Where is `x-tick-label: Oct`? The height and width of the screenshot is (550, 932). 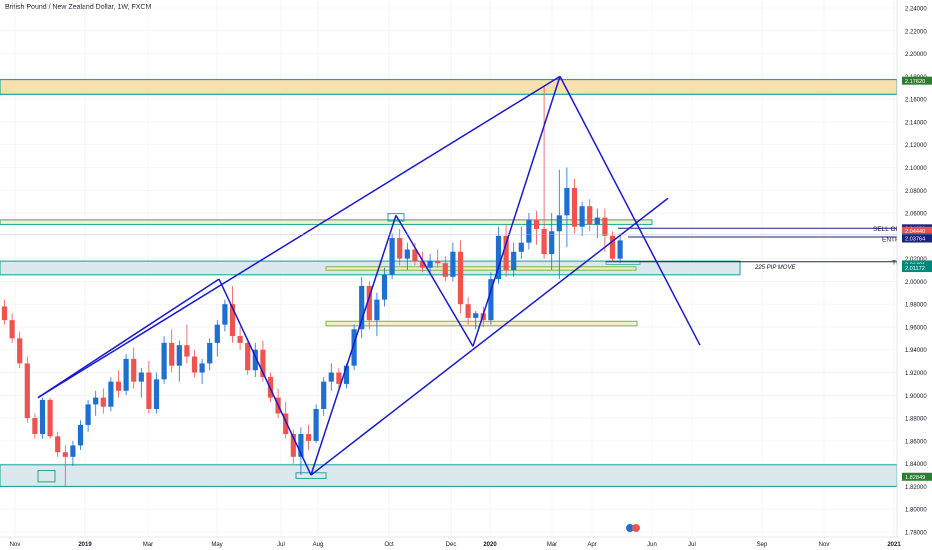 x-tick-label: Oct is located at coordinates (389, 545).